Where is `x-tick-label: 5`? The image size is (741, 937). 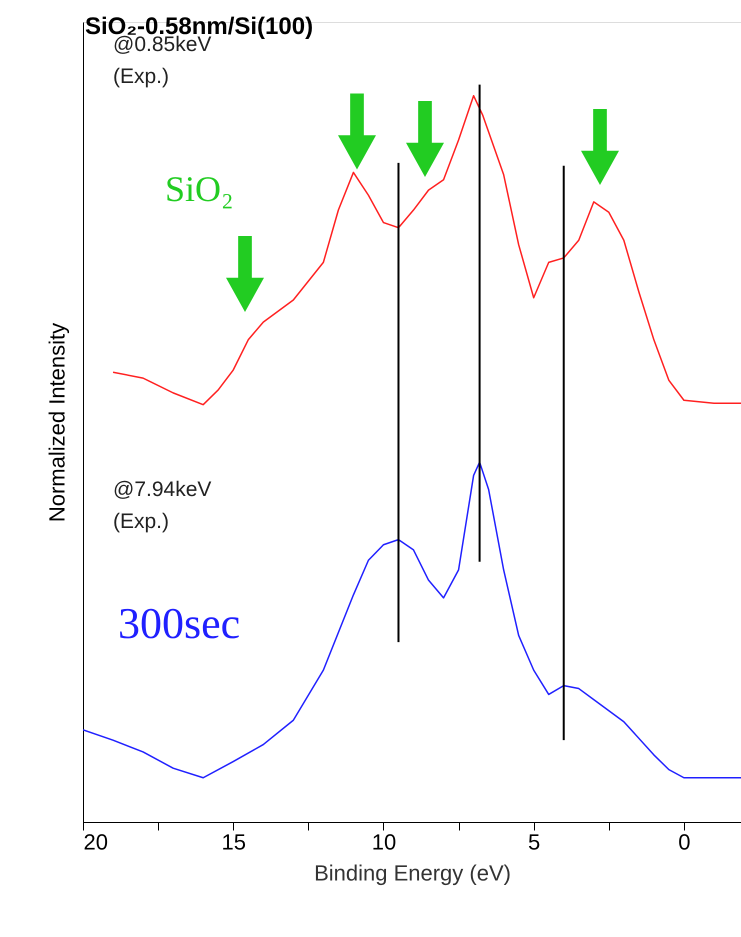 x-tick-label: 5 is located at coordinates (534, 842).